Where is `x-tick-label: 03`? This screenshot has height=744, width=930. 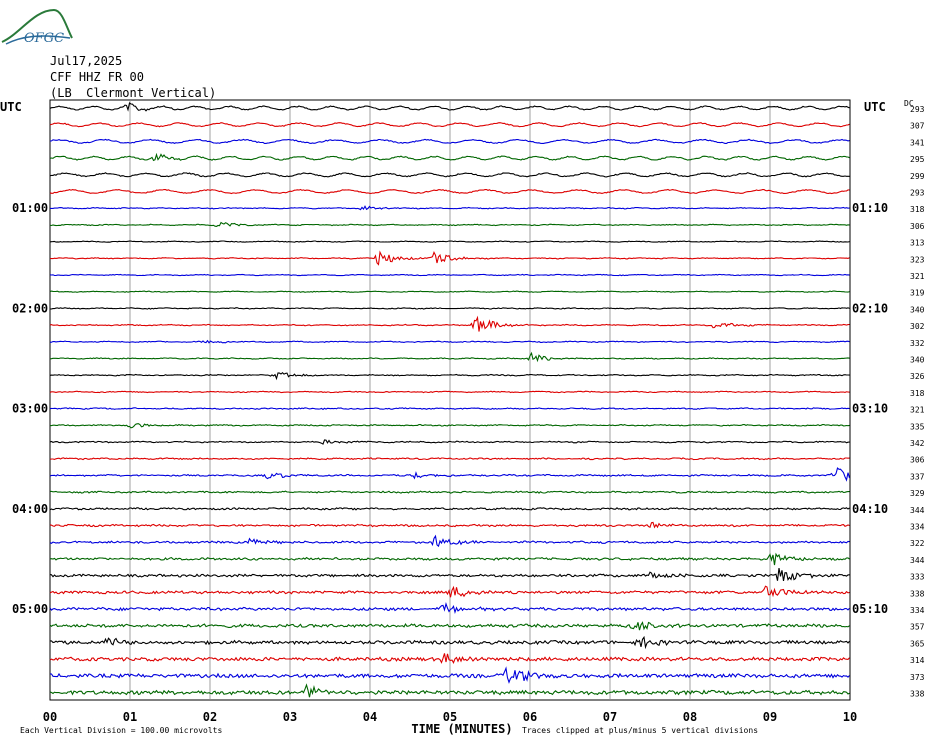
x-tick-label: 03 is located at coordinates (290, 717).